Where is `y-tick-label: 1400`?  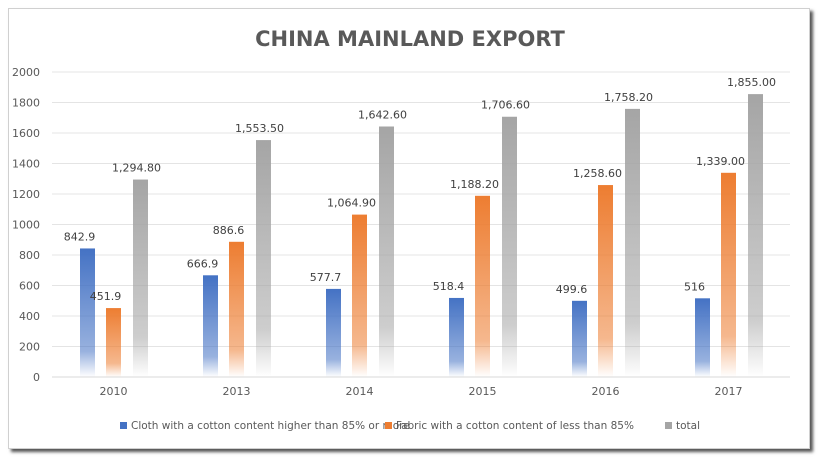
y-tick-label: 1400 is located at coordinates (26, 164).